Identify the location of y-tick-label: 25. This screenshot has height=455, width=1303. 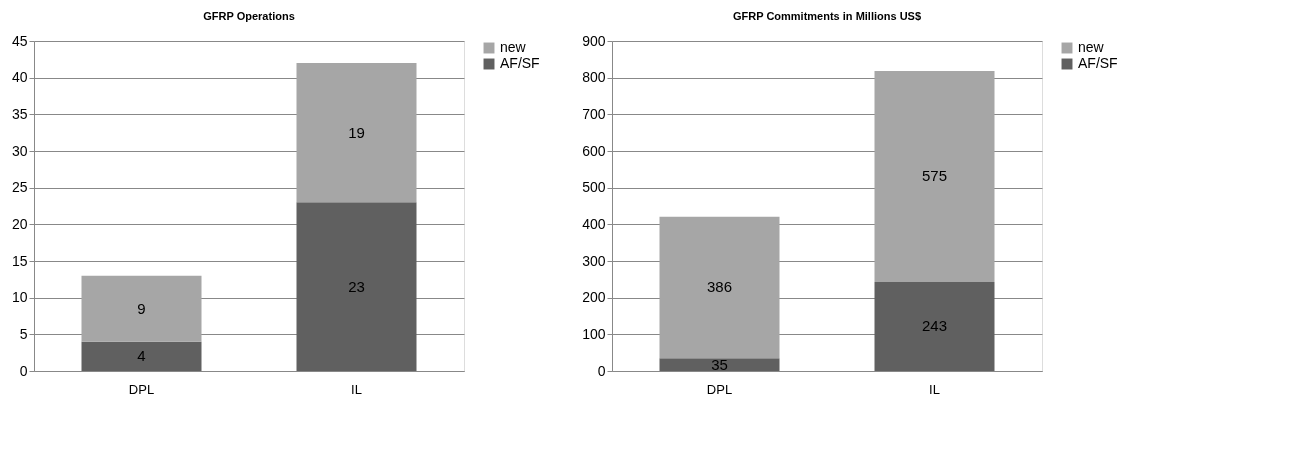
(19, 187).